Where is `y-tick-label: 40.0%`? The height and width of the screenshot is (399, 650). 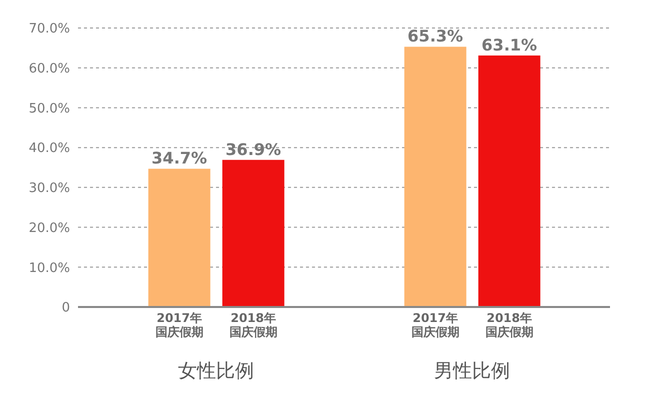
y-tick-label: 40.0% is located at coordinates (49, 148).